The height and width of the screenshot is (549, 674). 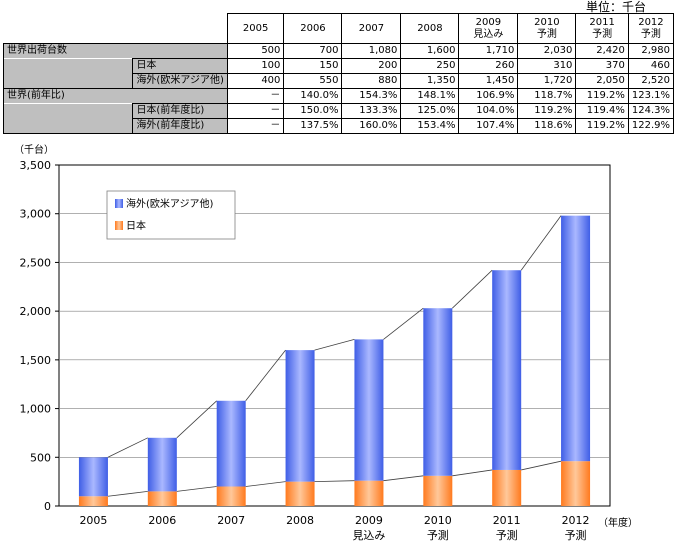 I want to click on table-cell: 1,450, so click(x=488, y=81).